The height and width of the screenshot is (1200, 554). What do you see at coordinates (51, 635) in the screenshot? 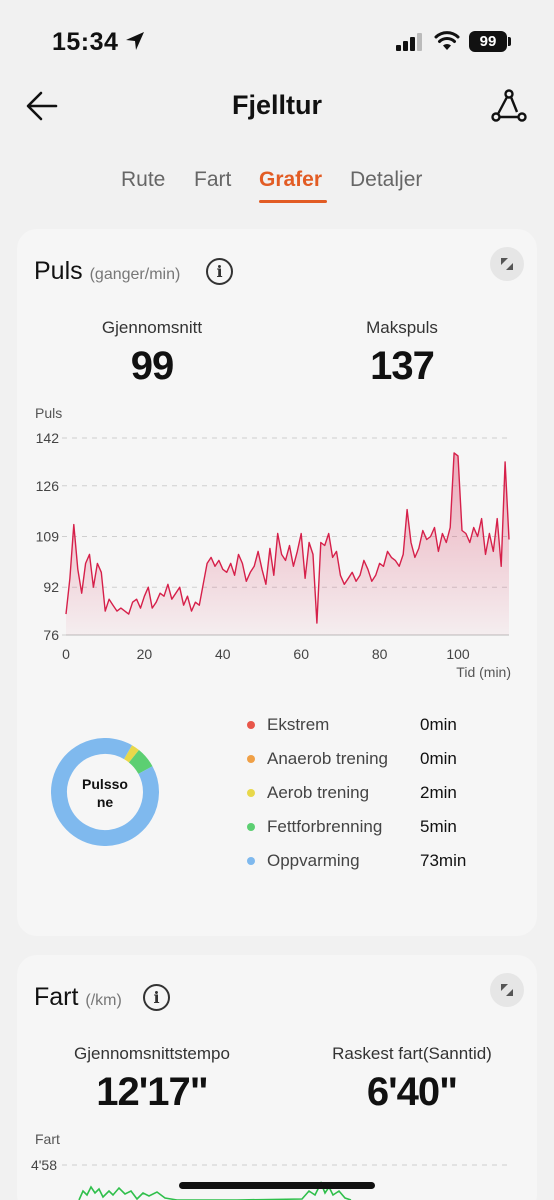
I see `pulse-y-tick-label: 76` at bounding box center [51, 635].